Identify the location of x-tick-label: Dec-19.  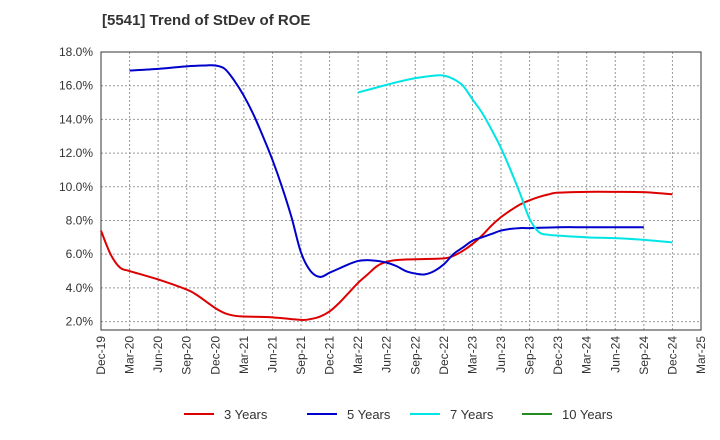
(101, 355).